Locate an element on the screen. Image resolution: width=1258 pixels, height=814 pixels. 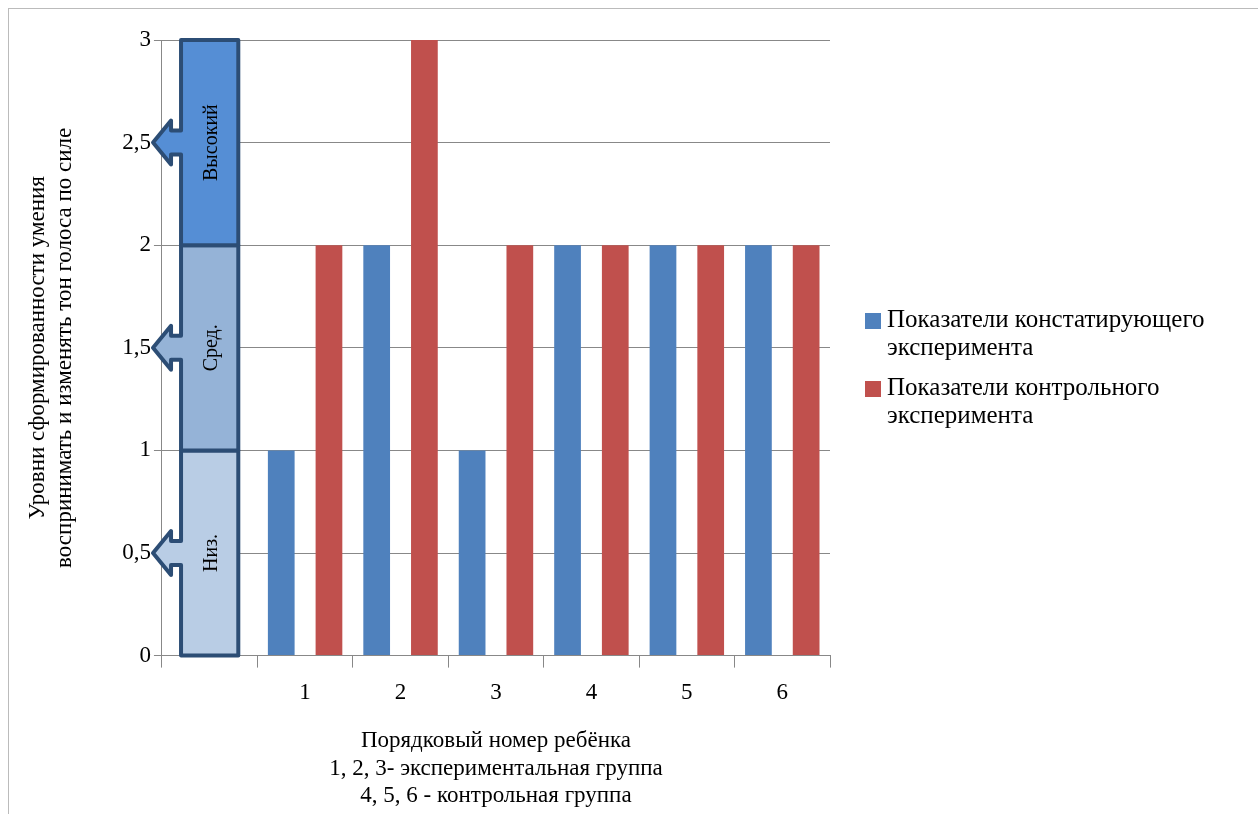
y-tick-label: 0 is located at coordinates (145, 654).